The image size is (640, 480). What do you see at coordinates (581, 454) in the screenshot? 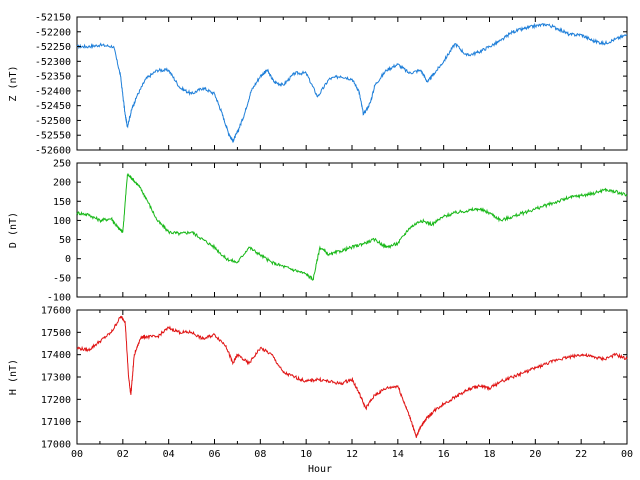
I see `x-tick-label-11: 22` at bounding box center [581, 454].